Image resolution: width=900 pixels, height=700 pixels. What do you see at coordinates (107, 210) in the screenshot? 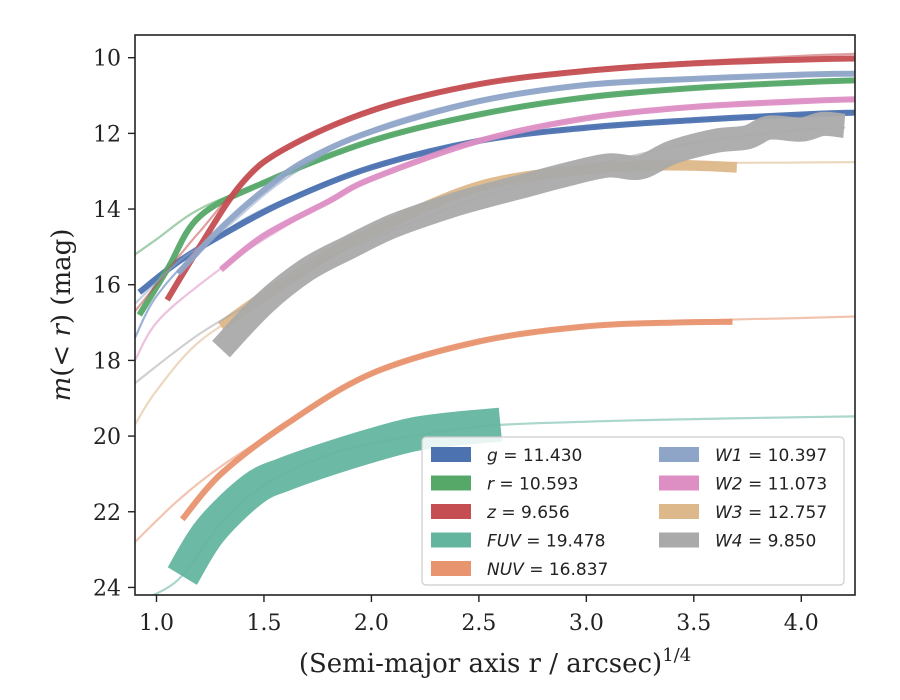
I see `y-tick-label: 14` at bounding box center [107, 210].